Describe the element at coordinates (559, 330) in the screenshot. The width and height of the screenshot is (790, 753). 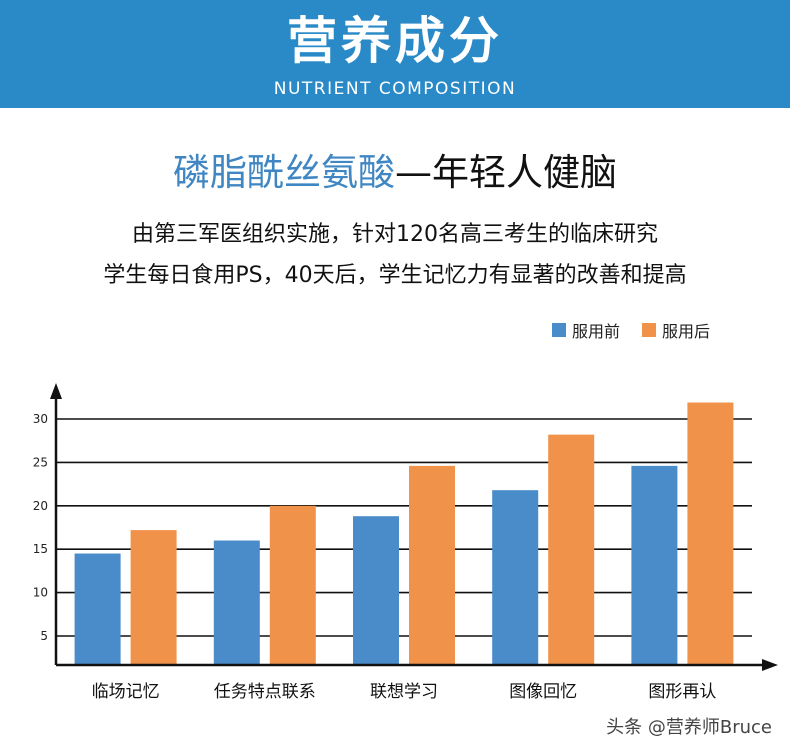
I see `legend-swatch-before` at that location.